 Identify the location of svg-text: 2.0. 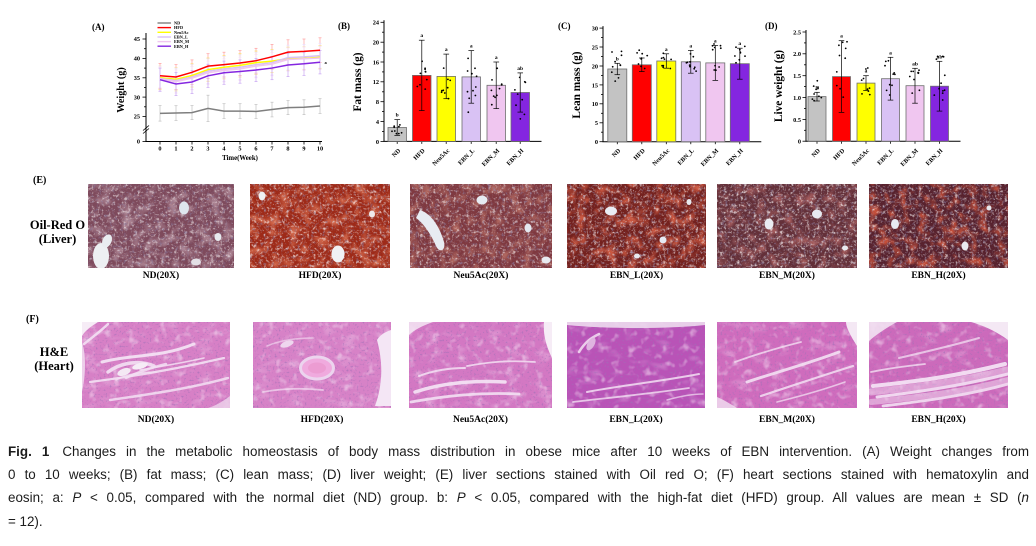
(797, 54).